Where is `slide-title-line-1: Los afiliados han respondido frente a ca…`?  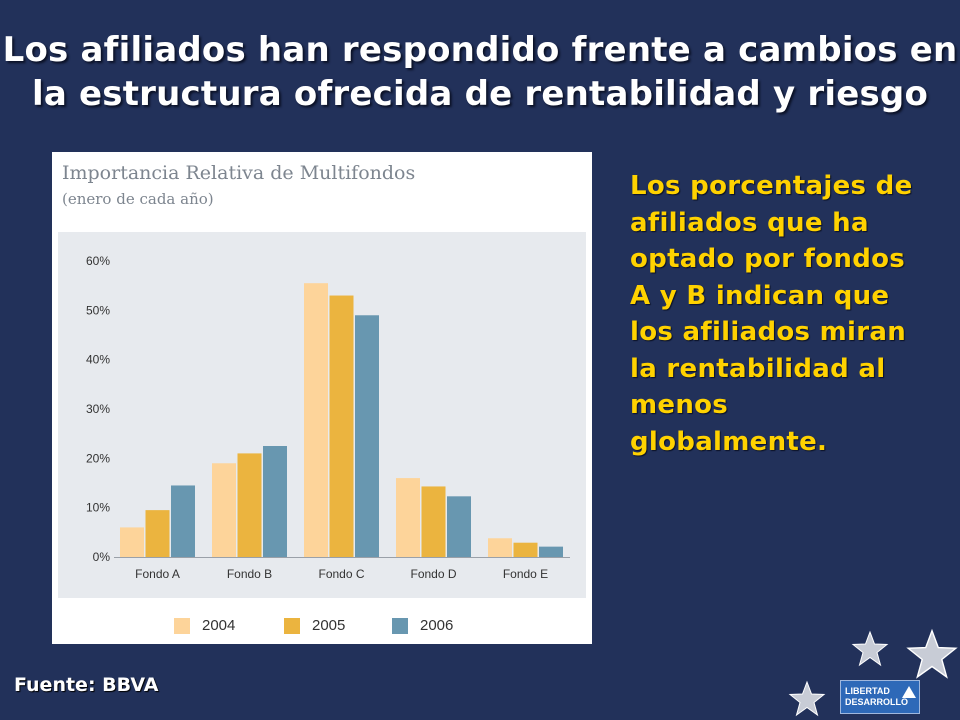 slide-title-line-1: Los afiliados han respondido frente a ca… is located at coordinates (480, 50).